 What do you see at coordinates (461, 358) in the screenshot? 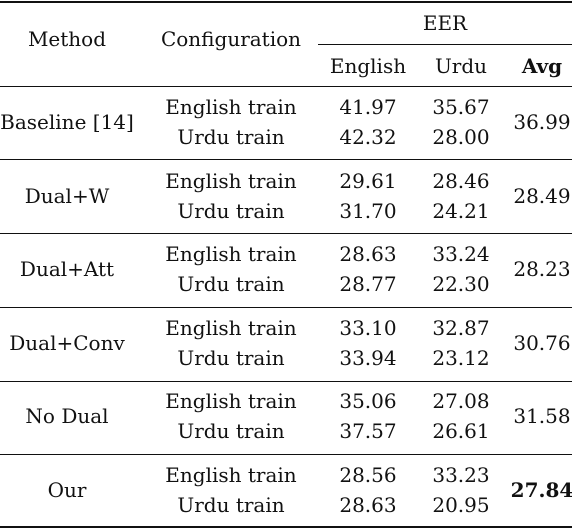
I see `eer-urdu-cell: 23.12` at bounding box center [461, 358].